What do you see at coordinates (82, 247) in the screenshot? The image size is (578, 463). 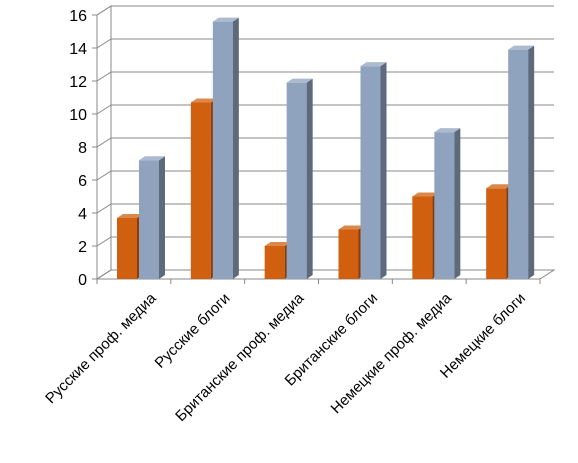 I see `y-tick-label: 2` at bounding box center [82, 247].